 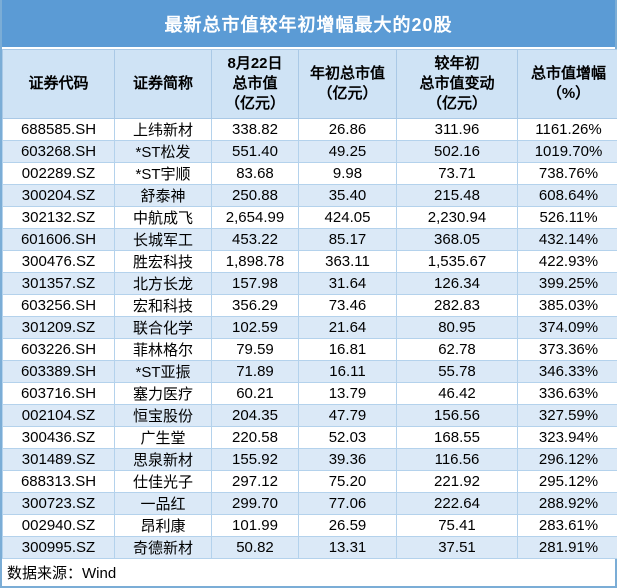 I want to click on cell-marketcap-change: 126.34, so click(x=457, y=283).